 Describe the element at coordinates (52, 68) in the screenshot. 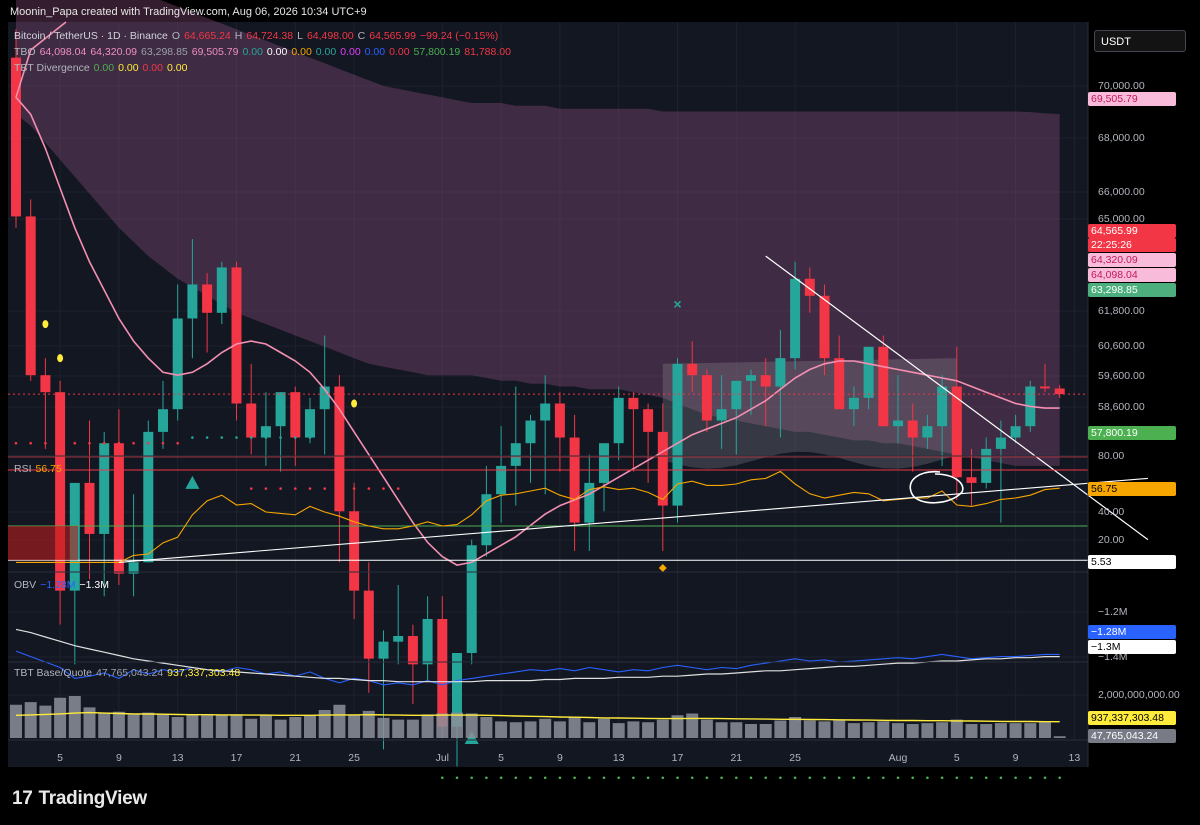

I see `legend-tbt_div-item: TBT Divergence` at that location.